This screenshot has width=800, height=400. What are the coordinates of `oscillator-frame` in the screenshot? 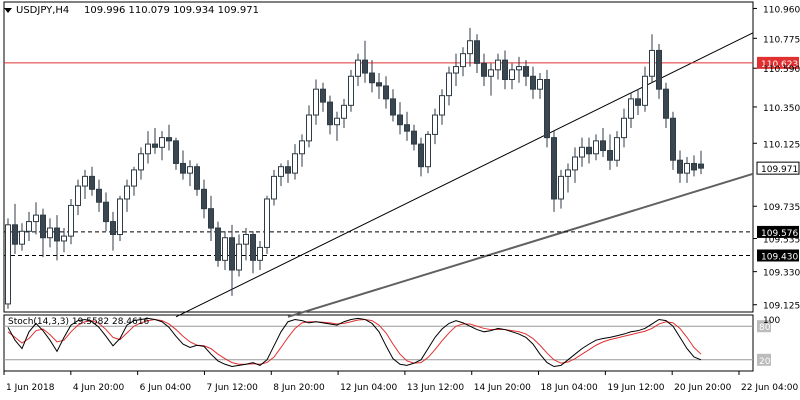 It's located at (378, 343).